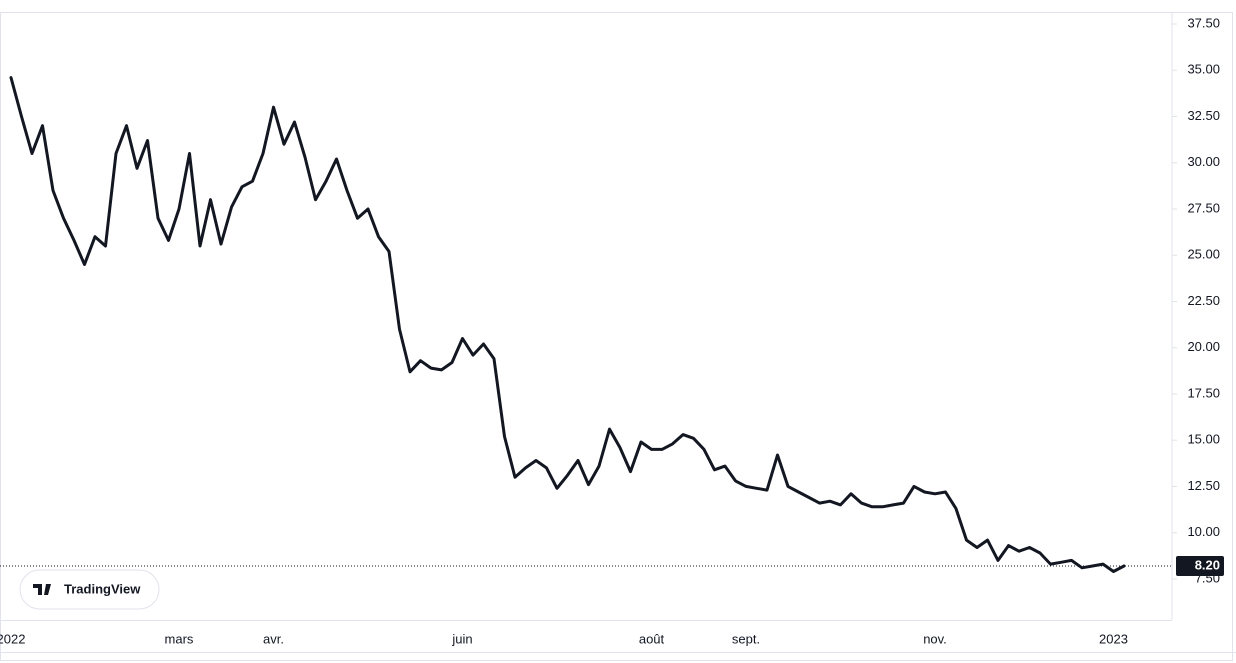 The width and height of the screenshot is (1236, 663). I want to click on watermark: TradingView, so click(89, 589).